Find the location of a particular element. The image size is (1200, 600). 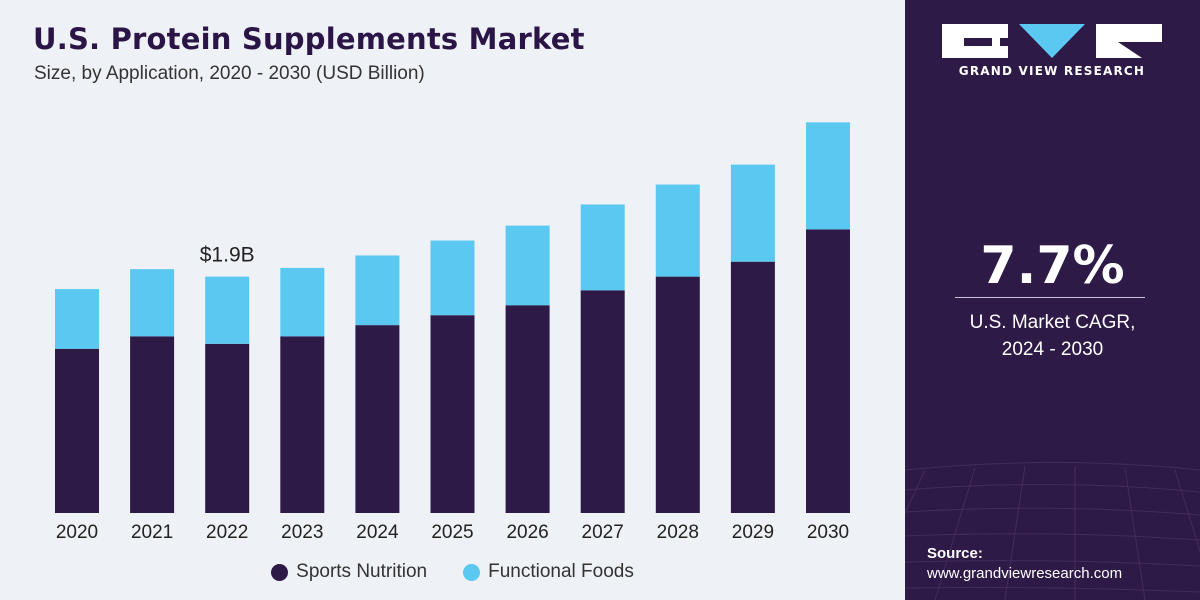

x-tick-label-2025: 2025 is located at coordinates (452, 532).